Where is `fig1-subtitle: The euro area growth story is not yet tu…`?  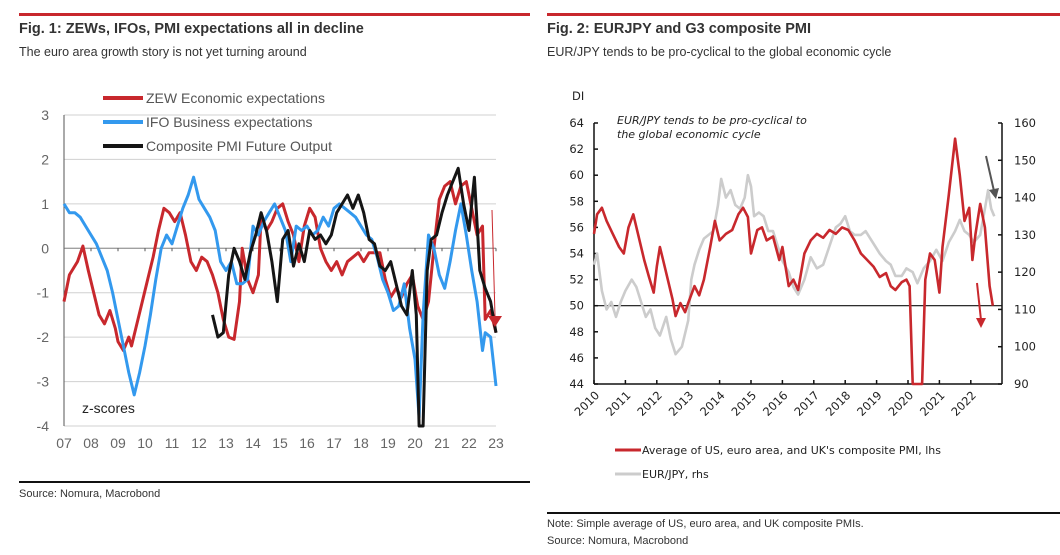
fig1-subtitle: The euro area growth story is not yet tu… is located at coordinates (163, 52).